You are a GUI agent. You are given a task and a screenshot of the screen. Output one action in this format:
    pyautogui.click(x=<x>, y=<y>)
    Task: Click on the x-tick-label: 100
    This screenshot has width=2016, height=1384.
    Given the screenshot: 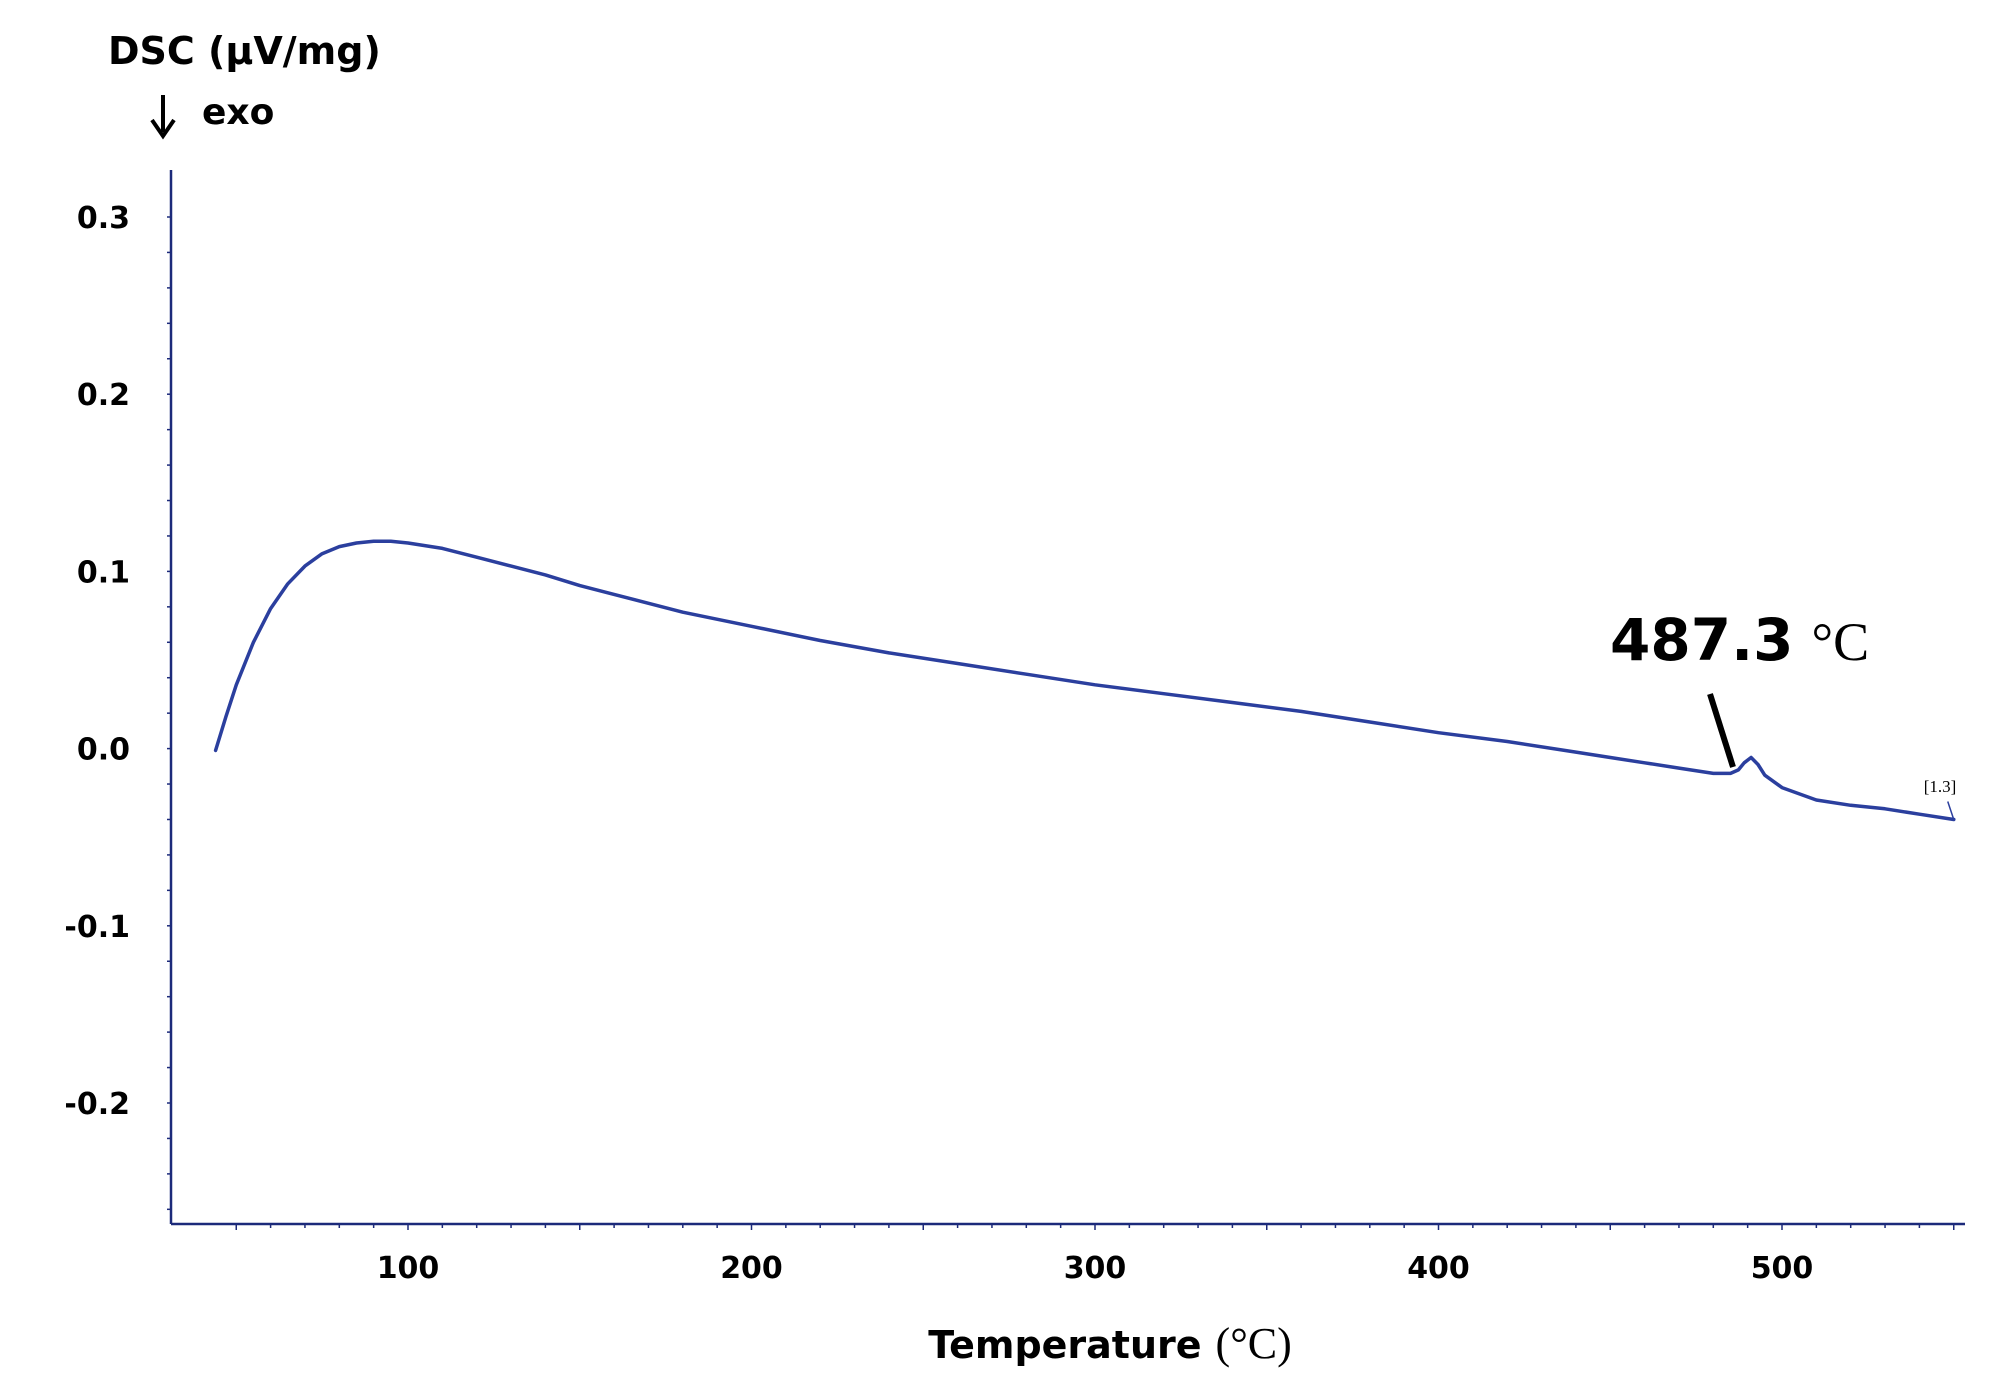 What is the action you would take?
    pyautogui.click(x=408, y=1268)
    